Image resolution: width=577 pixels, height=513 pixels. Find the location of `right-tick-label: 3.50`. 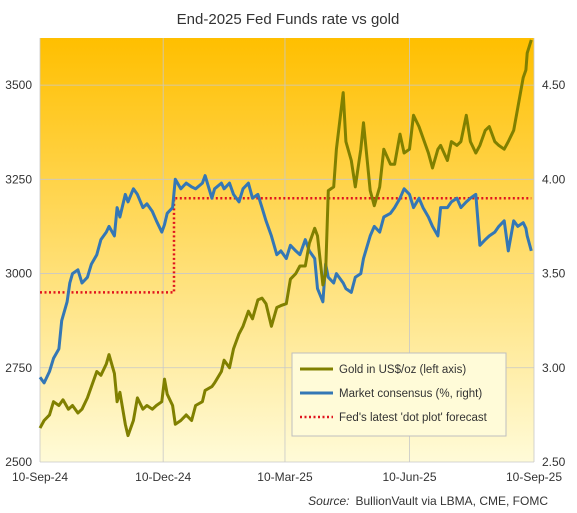

right-tick-label: 3.50 is located at coordinates (554, 274).